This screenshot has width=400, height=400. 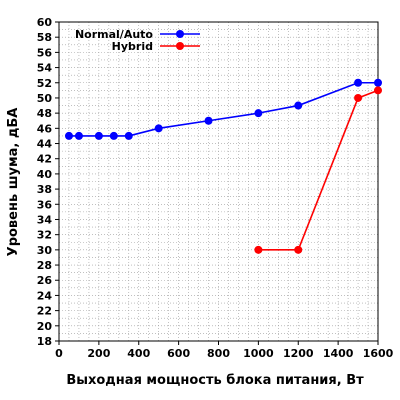 What do you see at coordinates (45, 52) in the screenshot?
I see `y-tick-label: 56` at bounding box center [45, 52].